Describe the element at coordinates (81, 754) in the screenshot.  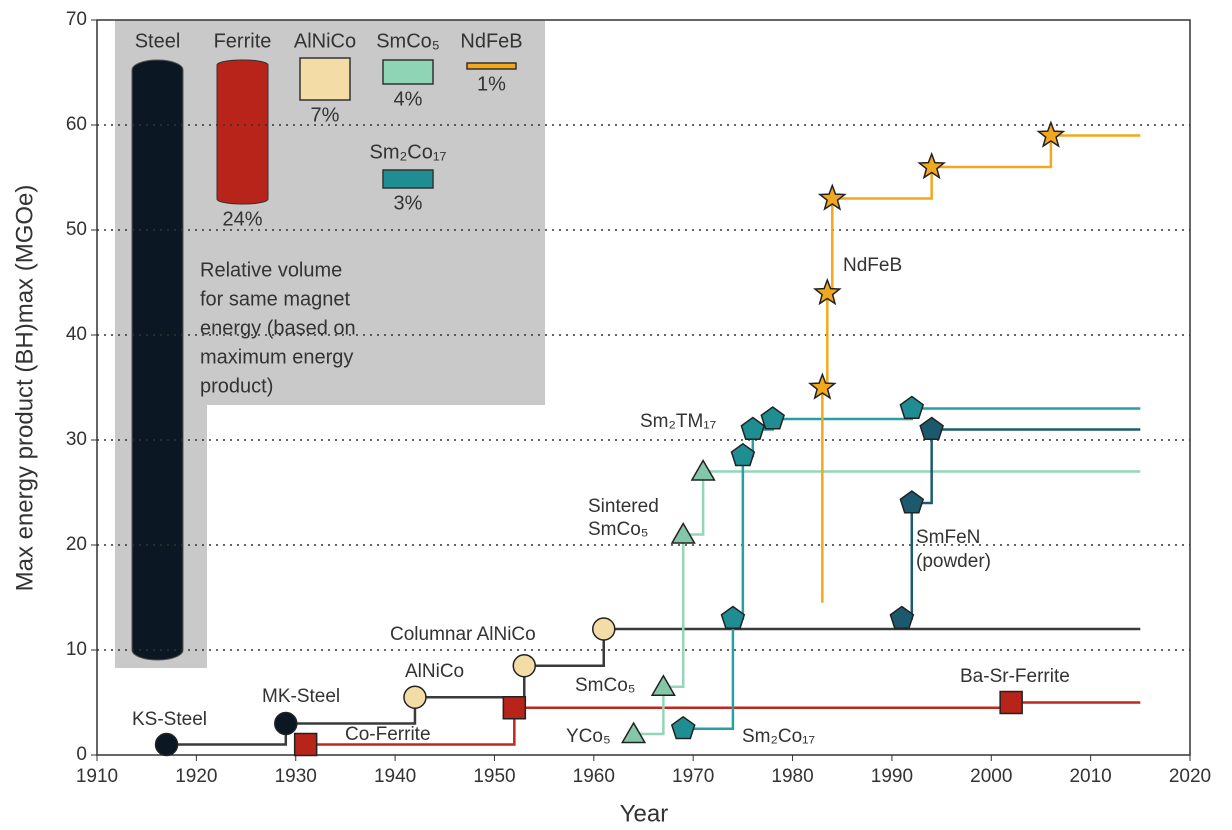
I see `y-tick-label: 0` at that location.